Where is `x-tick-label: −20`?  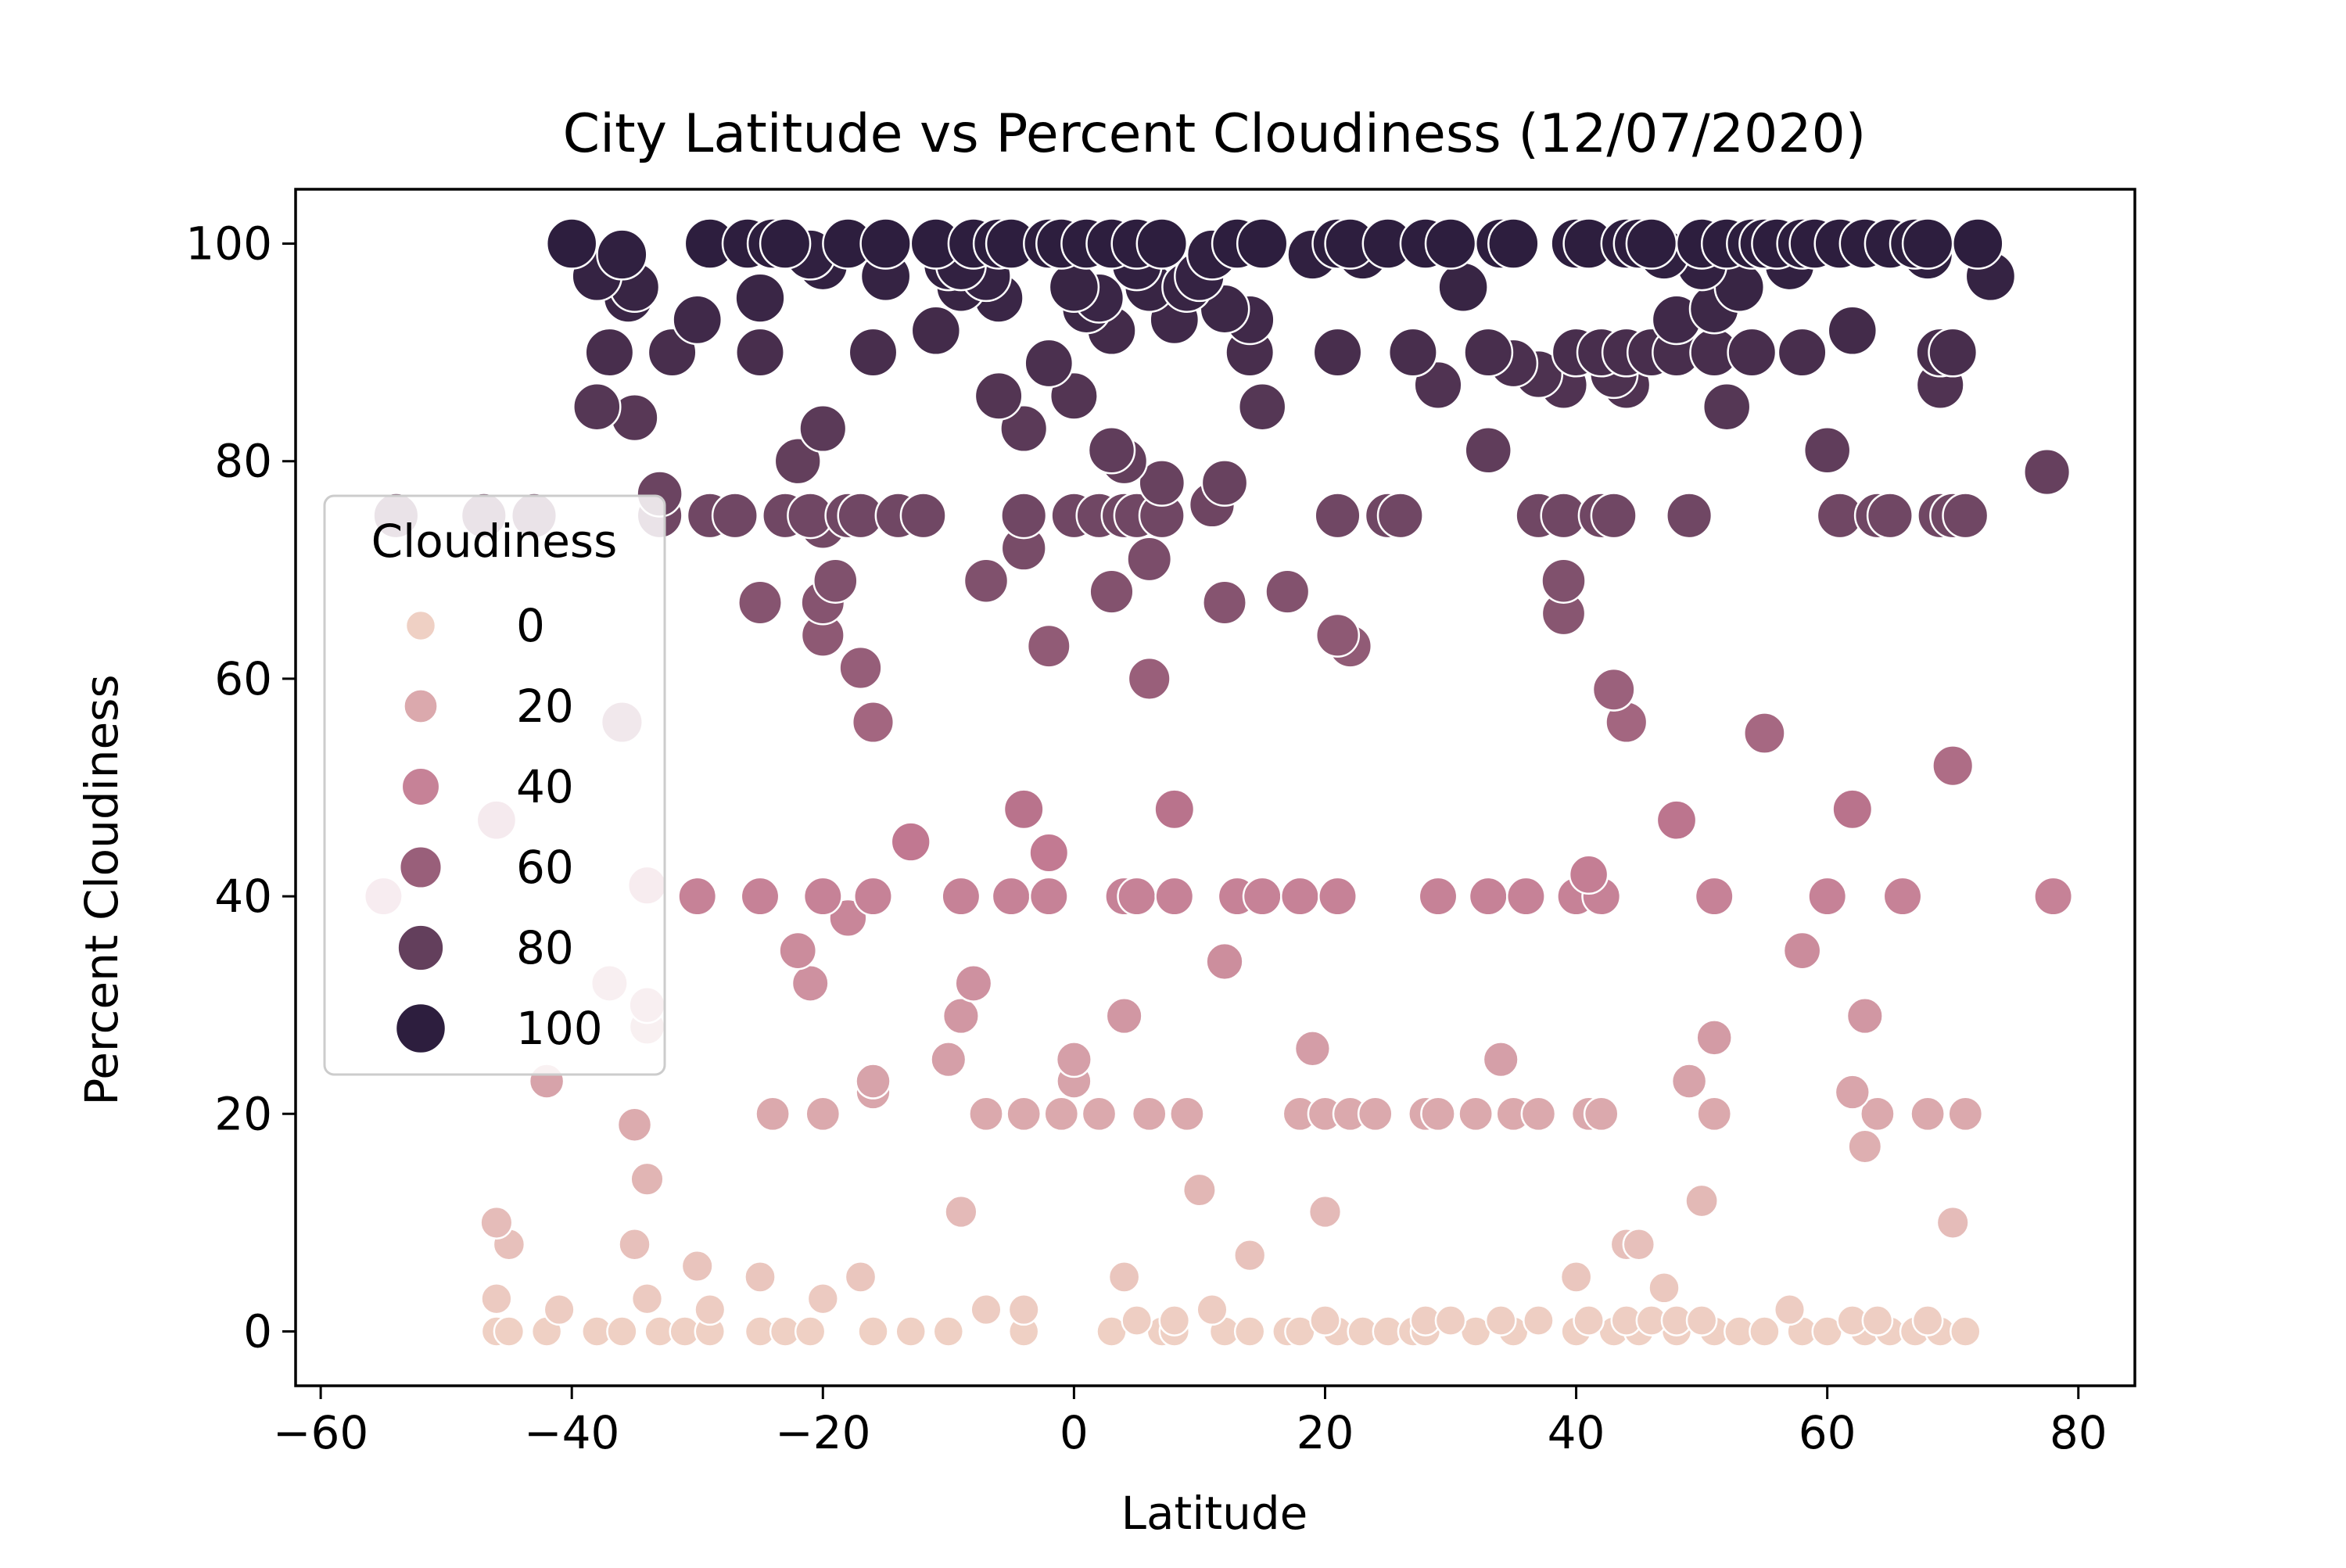 x-tick-label: −20 is located at coordinates (823, 1432).